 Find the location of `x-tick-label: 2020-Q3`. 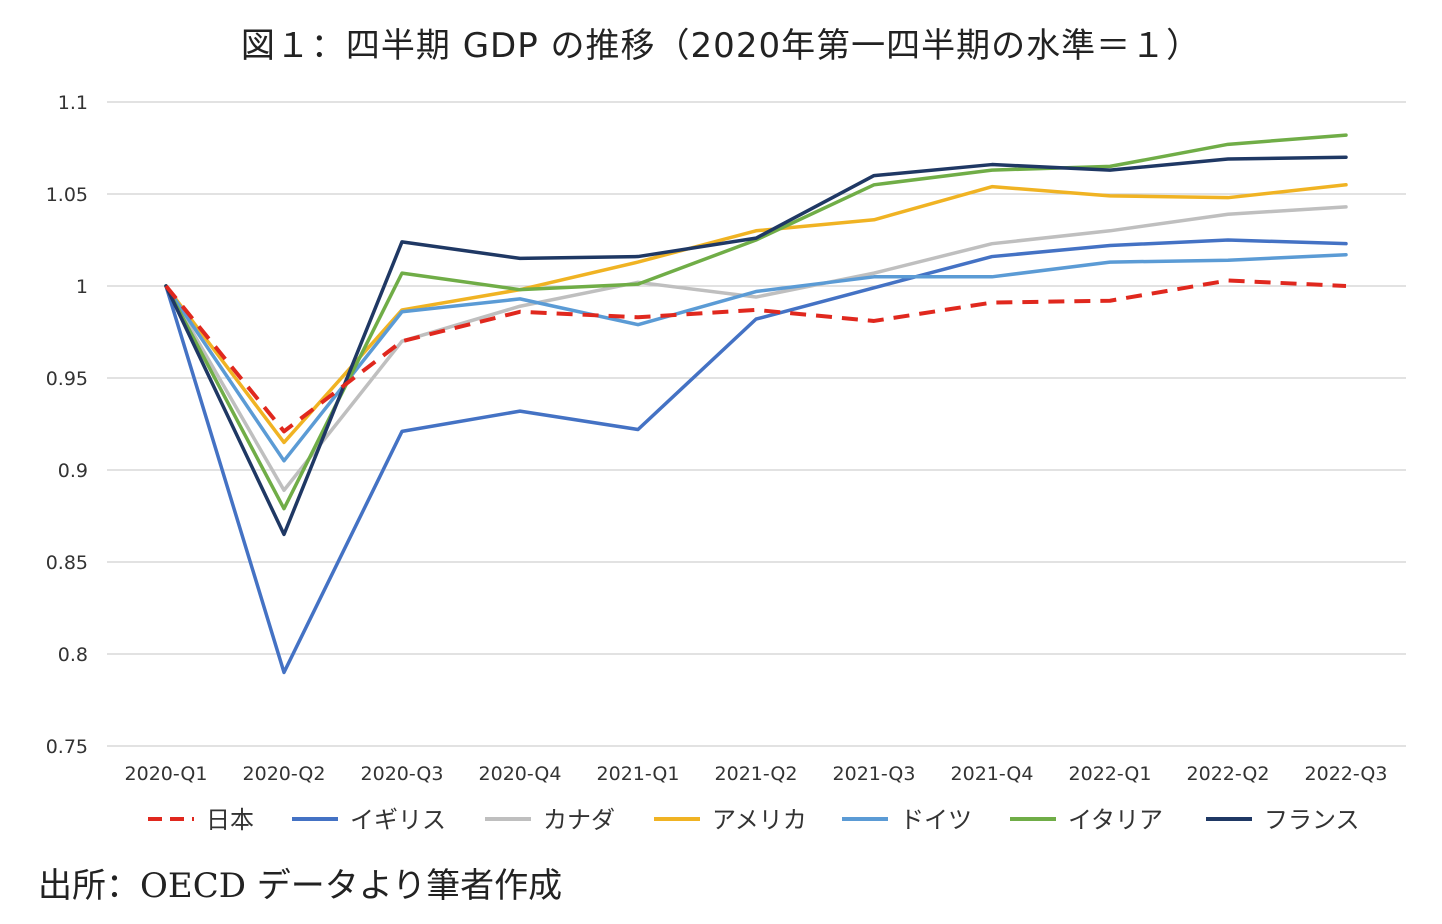

x-tick-label: 2020-Q3 is located at coordinates (402, 774).